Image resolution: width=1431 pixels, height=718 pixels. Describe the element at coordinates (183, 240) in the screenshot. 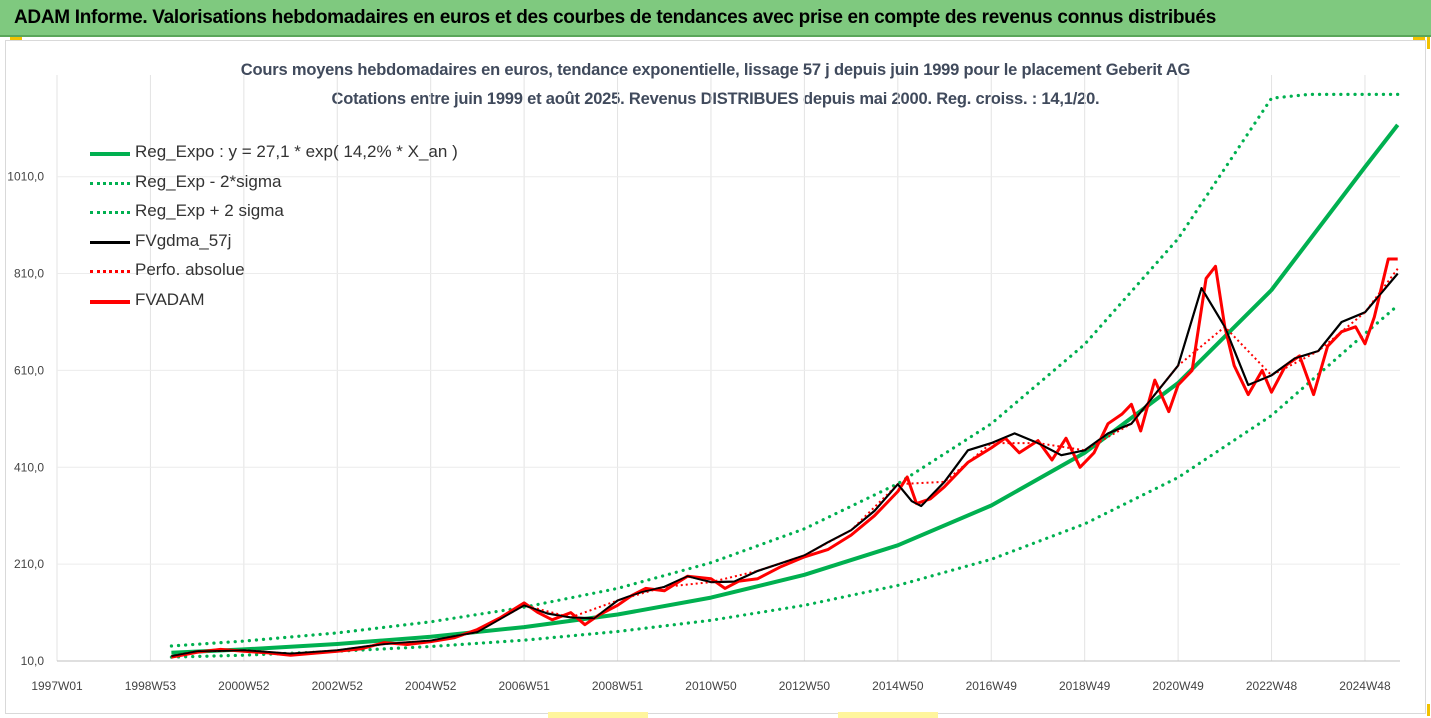

I see `legend-label: FVgdma_57j` at that location.